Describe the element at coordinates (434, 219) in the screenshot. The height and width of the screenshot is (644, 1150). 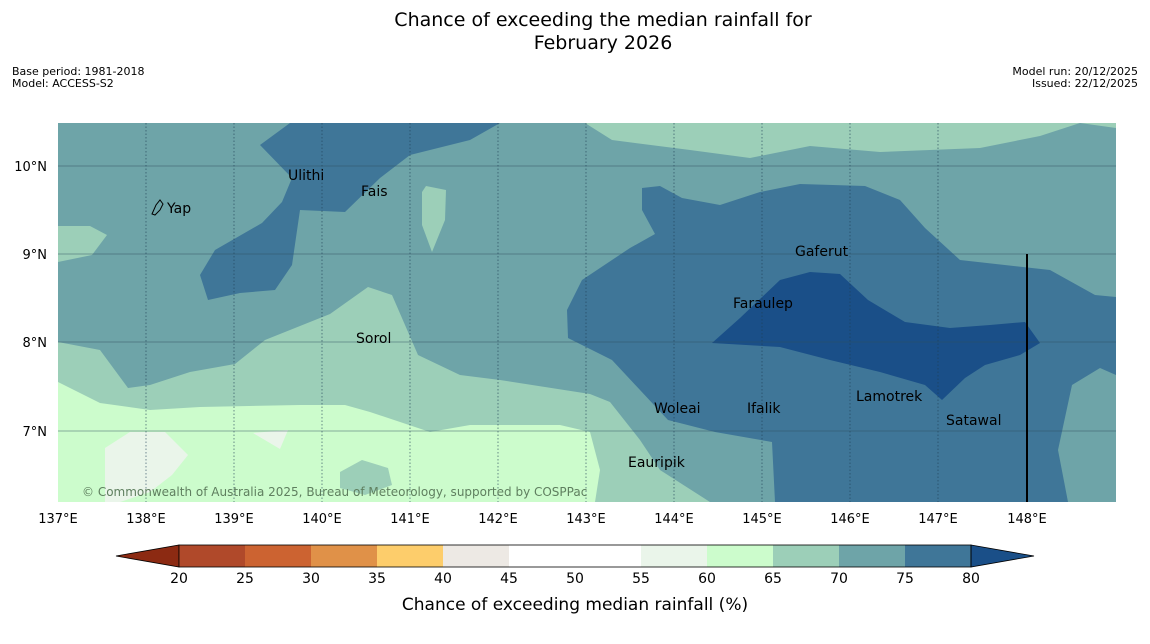
I see `band-65-70-narrow-patch` at that location.